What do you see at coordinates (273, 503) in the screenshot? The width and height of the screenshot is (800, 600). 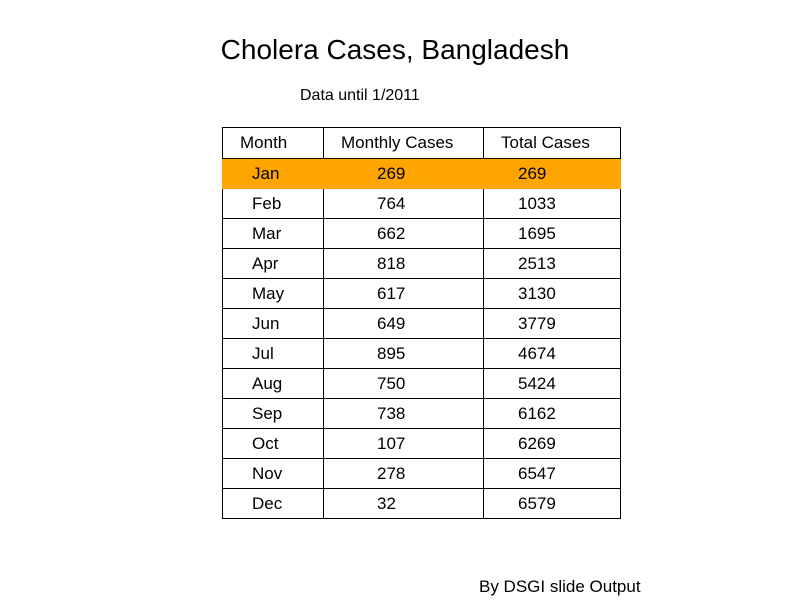 I see `cell-month: Dec` at bounding box center [273, 503].